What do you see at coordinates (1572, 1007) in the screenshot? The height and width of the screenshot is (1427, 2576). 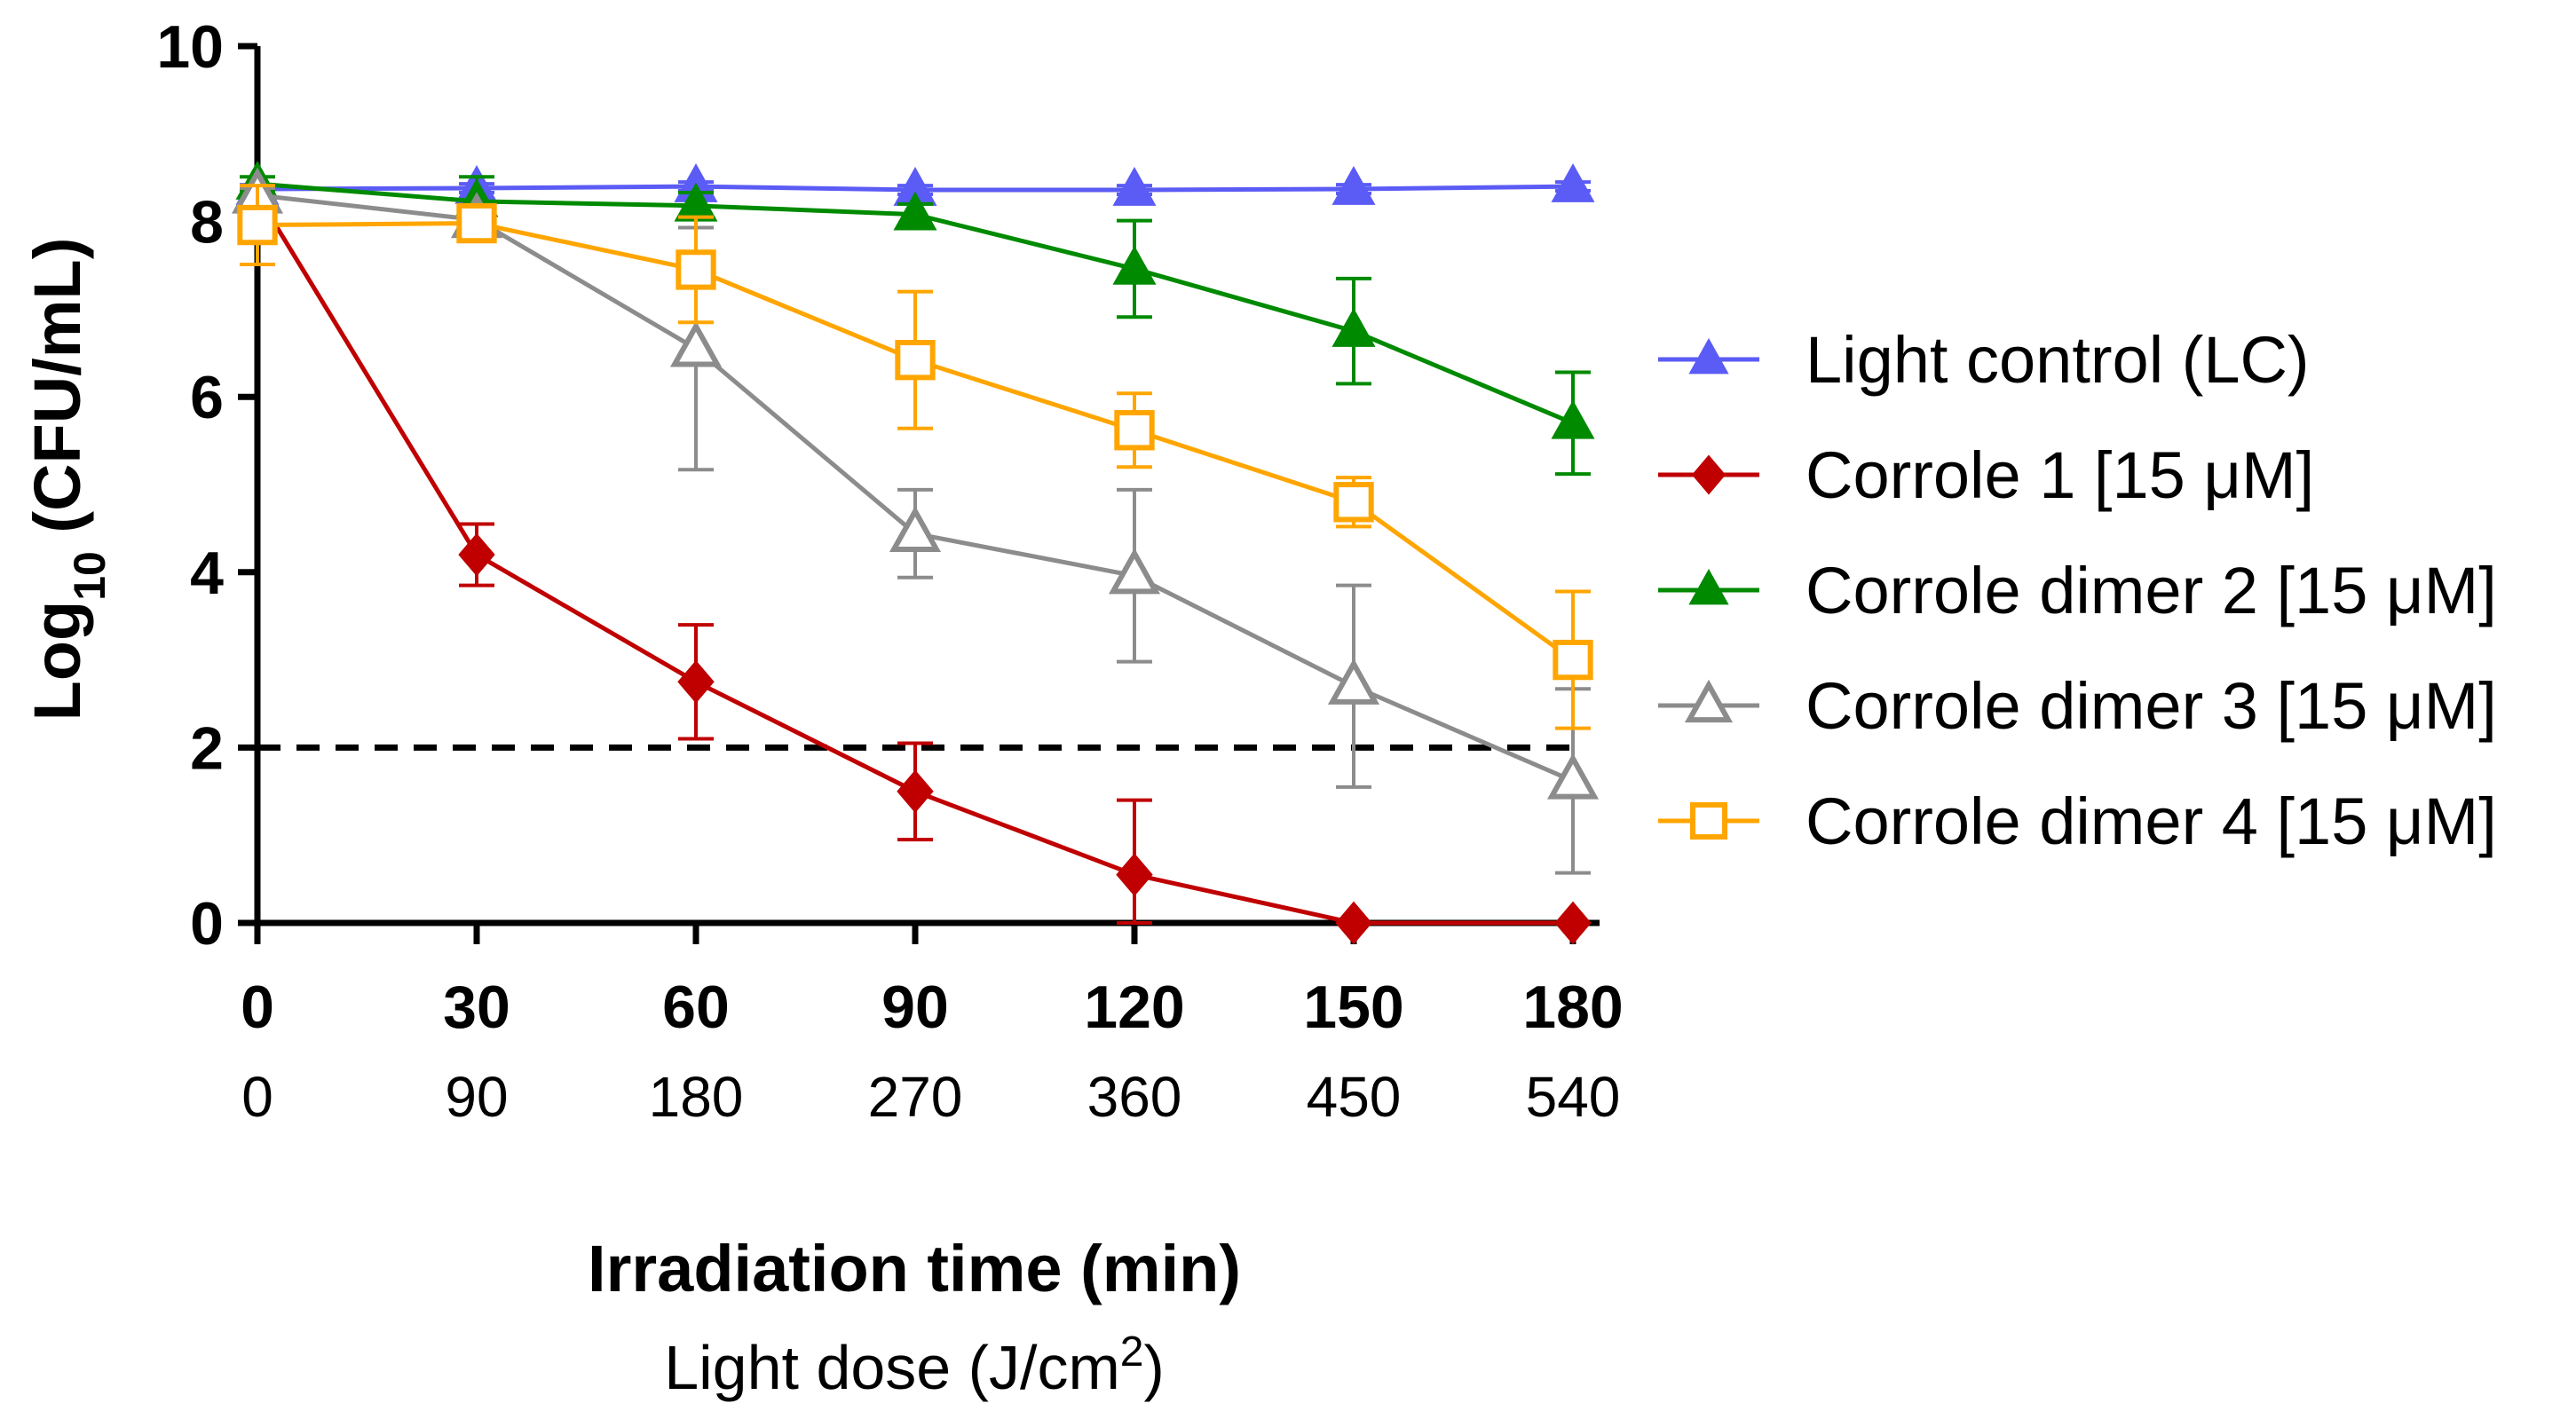 I see `x-tick-label: 180` at bounding box center [1572, 1007].